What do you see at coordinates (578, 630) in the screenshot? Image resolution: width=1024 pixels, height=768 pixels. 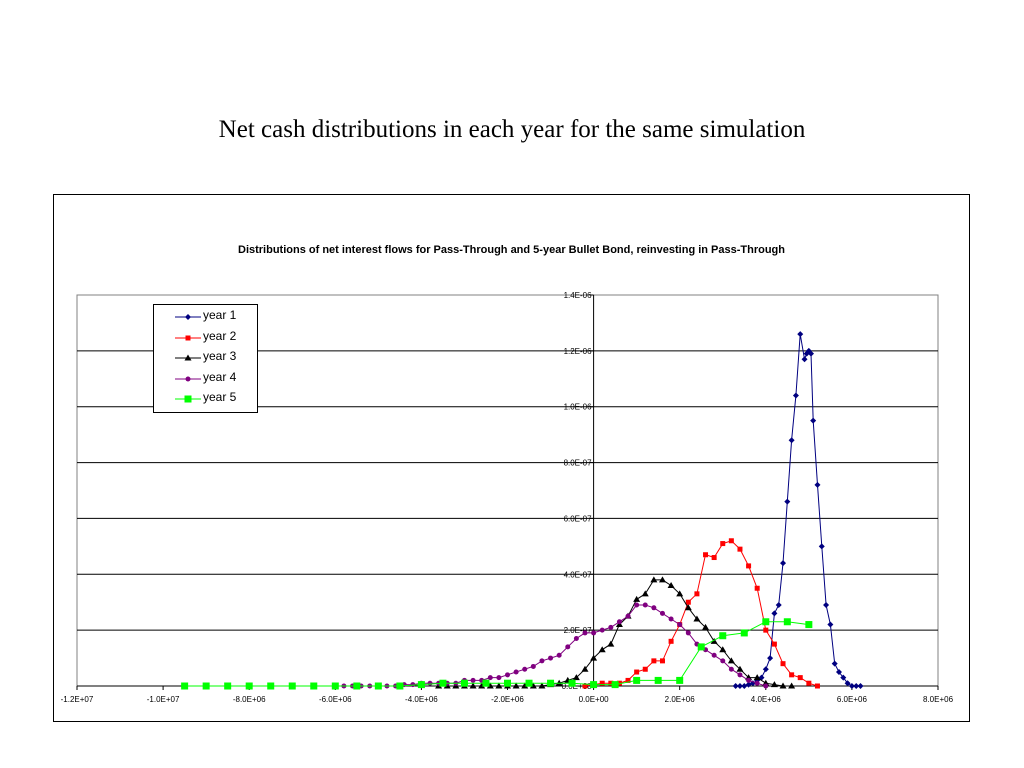 I see `y-tick-label: 2.0E-07` at bounding box center [578, 630].